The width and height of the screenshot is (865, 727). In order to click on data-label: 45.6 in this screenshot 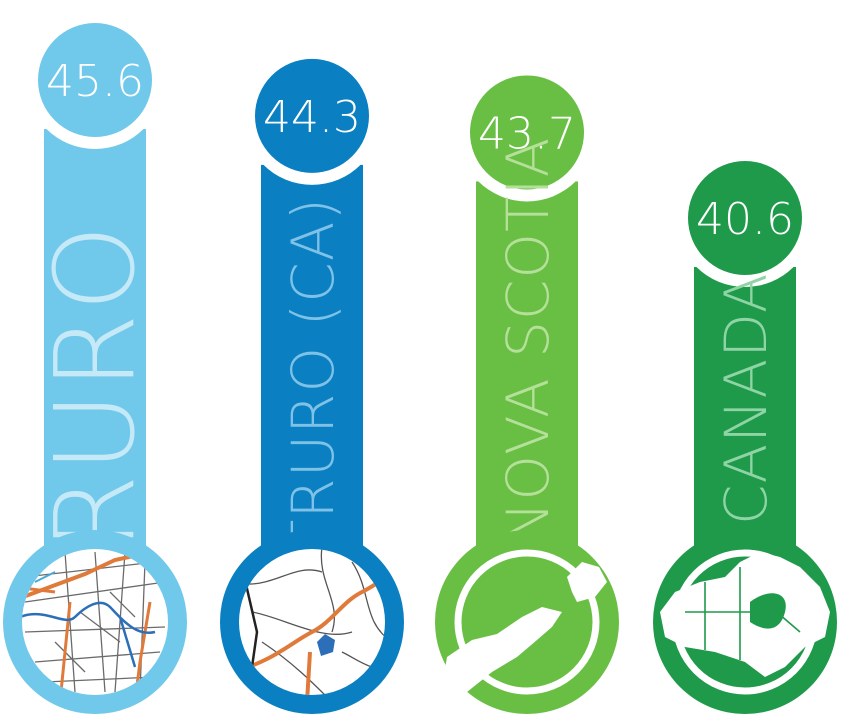, I will do `click(95, 81)`.